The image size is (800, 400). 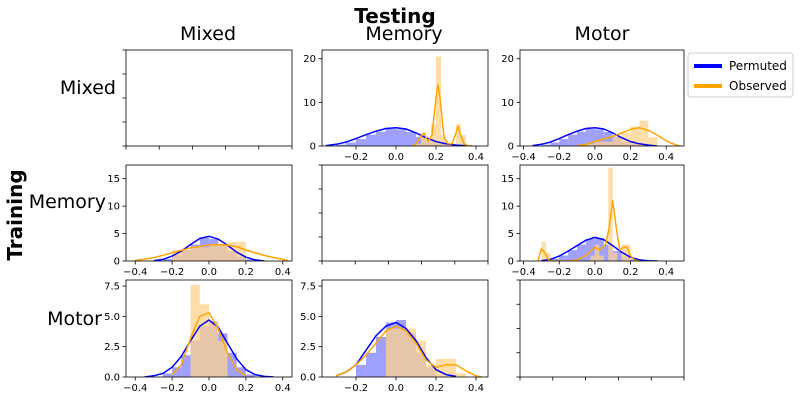 I want to click on panel-motor-memory-observed-kde-line, so click(x=409, y=351).